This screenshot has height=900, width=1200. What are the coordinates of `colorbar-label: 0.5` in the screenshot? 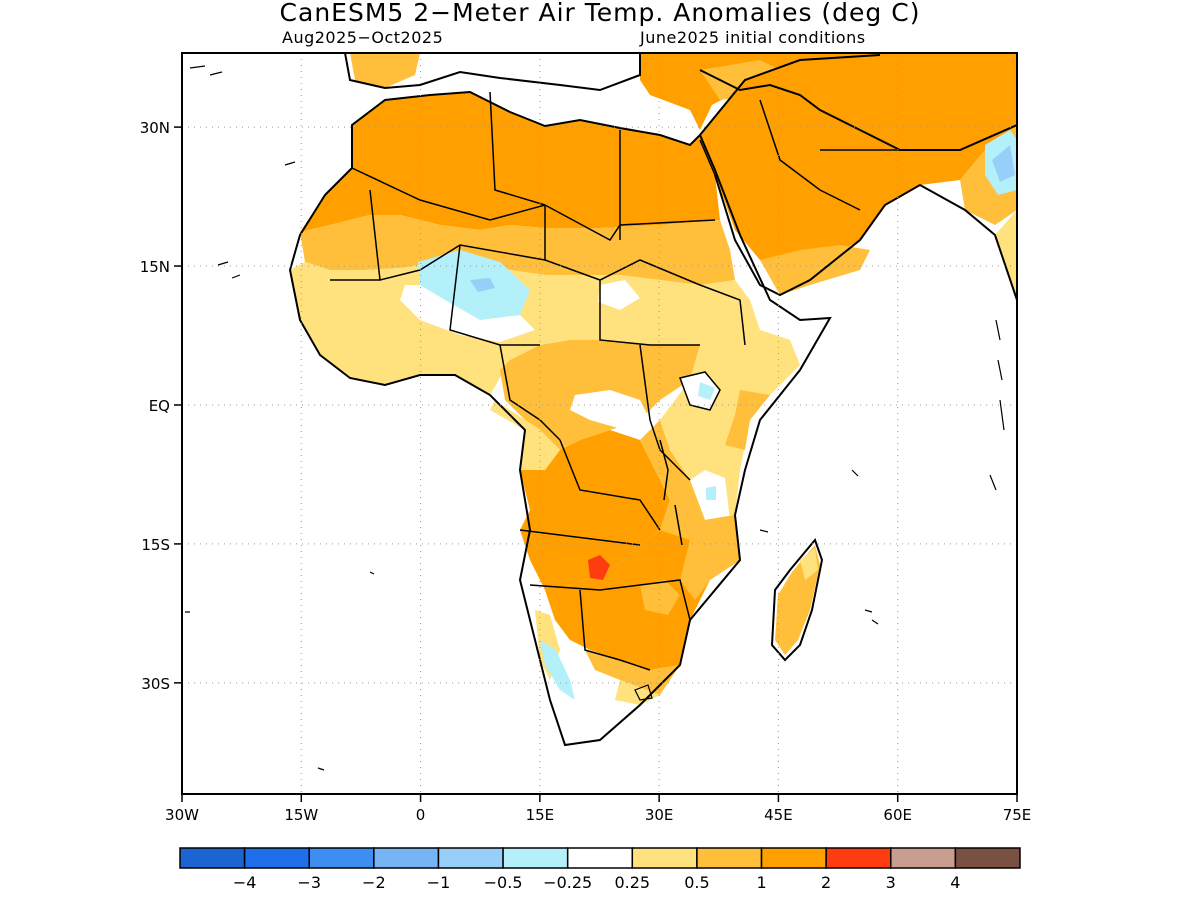 It's located at (696, 882).